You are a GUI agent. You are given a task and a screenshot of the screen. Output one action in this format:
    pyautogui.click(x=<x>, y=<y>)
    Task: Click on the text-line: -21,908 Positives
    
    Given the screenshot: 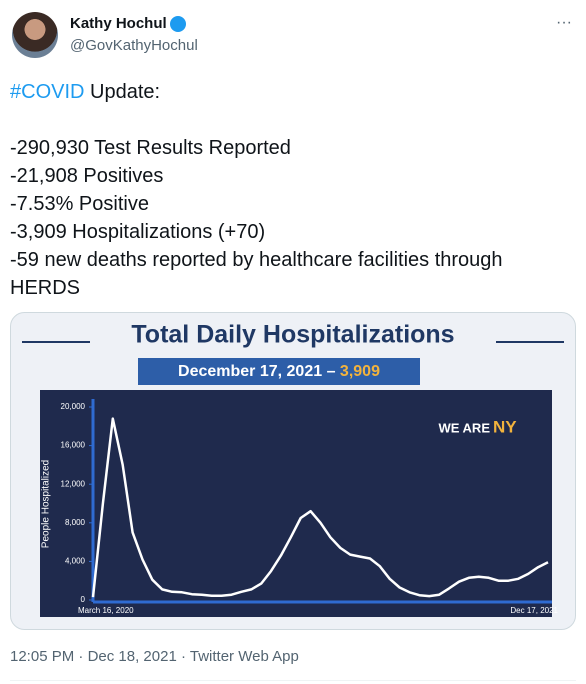 What is the action you would take?
    pyautogui.click(x=87, y=176)
    